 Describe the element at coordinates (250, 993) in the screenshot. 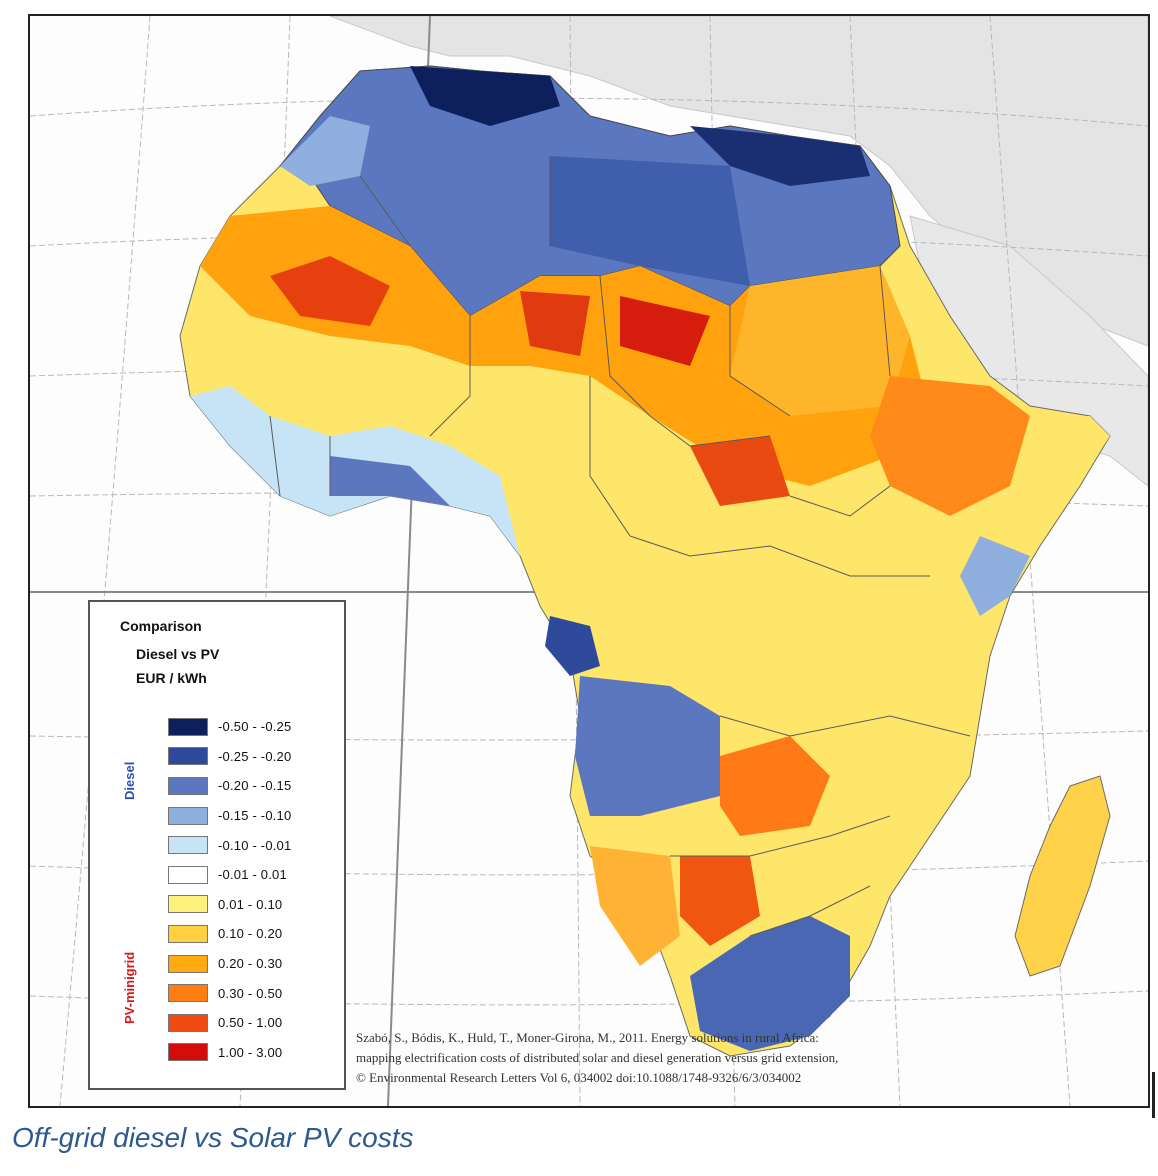

I see `legend-label: 0.30 - 0.50` at that location.